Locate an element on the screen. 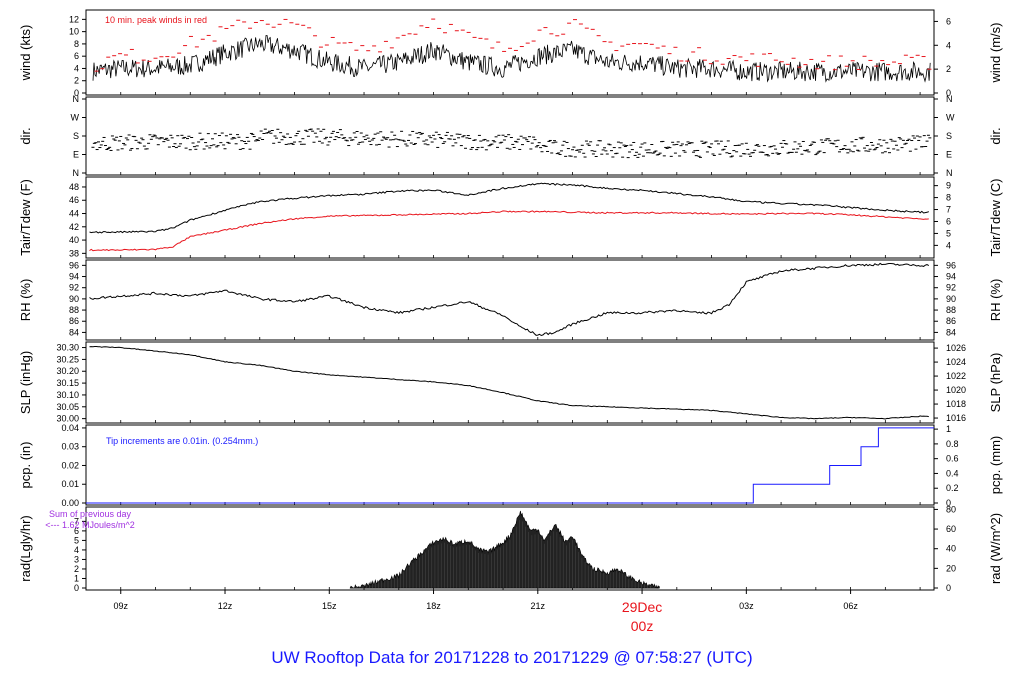 The height and width of the screenshot is (700, 1024). ytick-label-left: S is located at coordinates (76, 136).